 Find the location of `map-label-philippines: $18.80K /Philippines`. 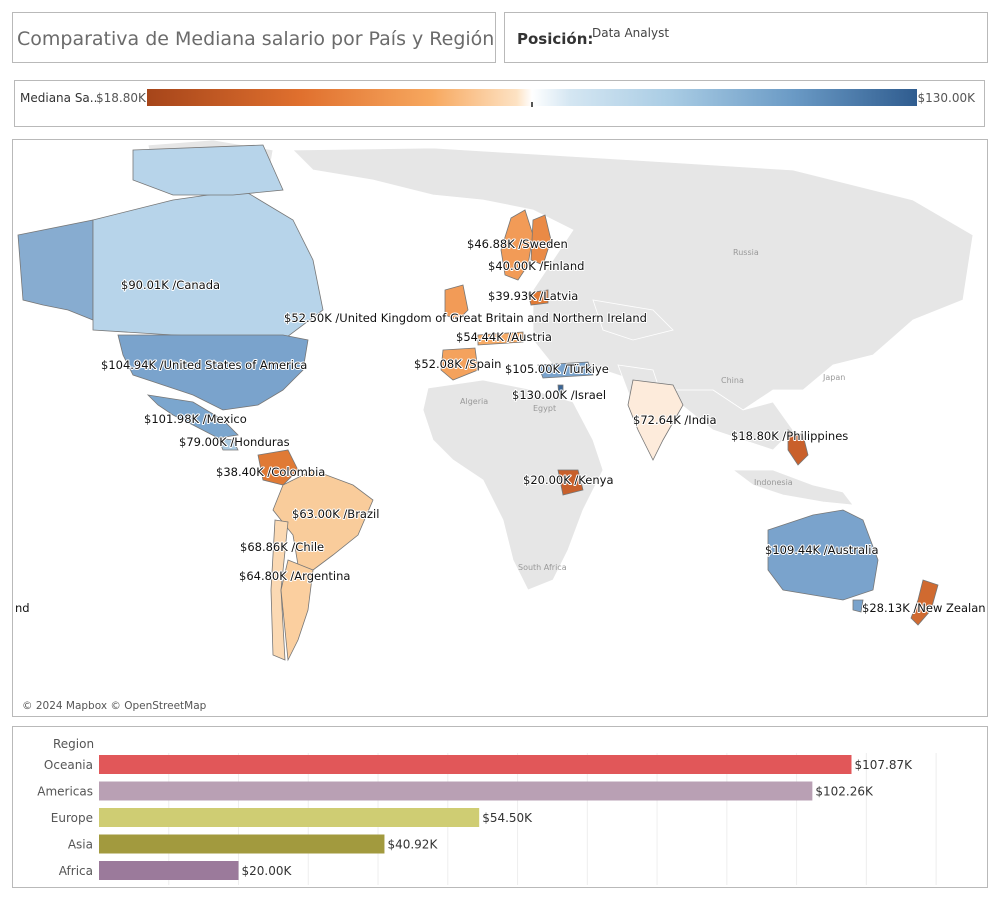

map-label-philippines: $18.80K /Philippines is located at coordinates (789, 436).